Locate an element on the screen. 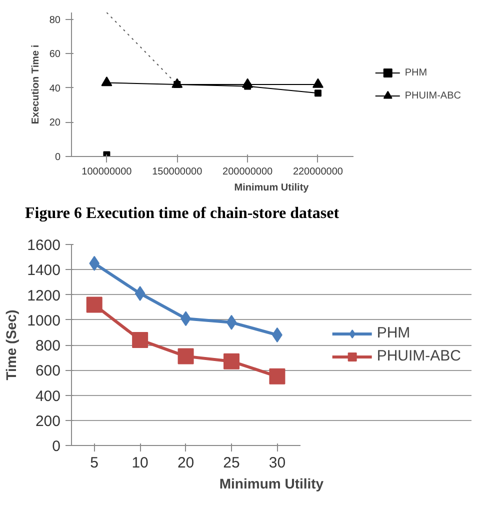  x-tick-label: 220000000 is located at coordinates (318, 172).